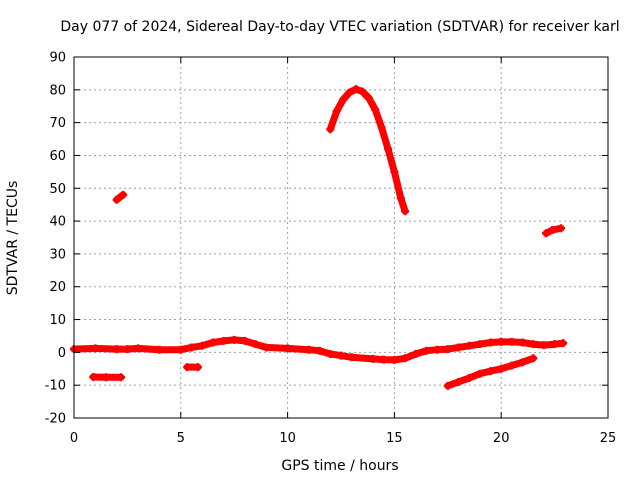 The width and height of the screenshot is (640, 480). Describe the element at coordinates (181, 438) in the screenshot. I see `x-tick-label: 5` at that location.